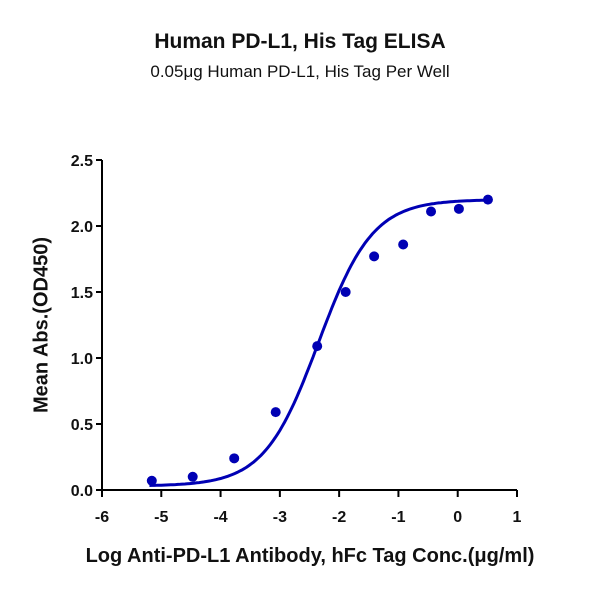 This screenshot has height=600, width=600. I want to click on y-tick-label: 1.0, so click(82, 359).